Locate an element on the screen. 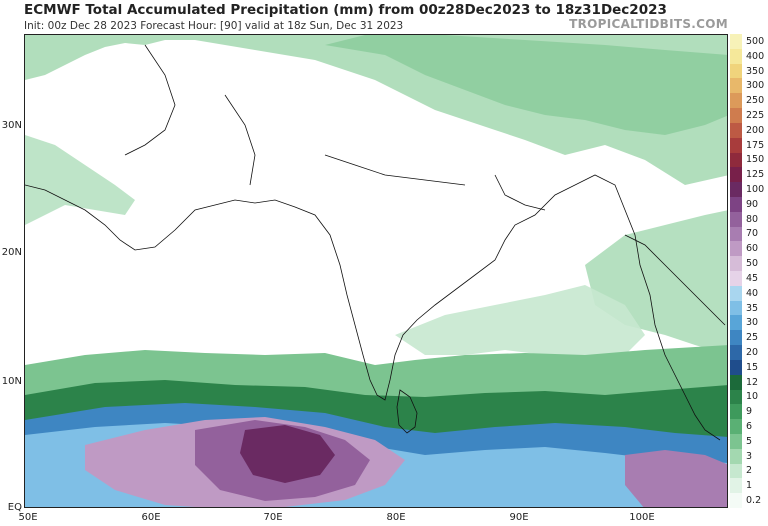 The image size is (768, 526). lon-label-60e: 60E is located at coordinates (151, 517).